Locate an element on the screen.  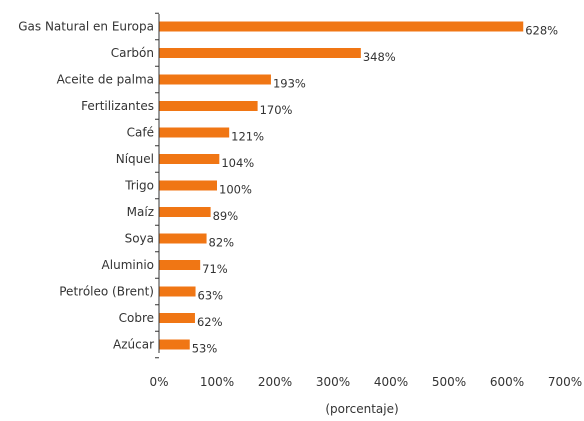
data-label: 62% is located at coordinates (210, 322).